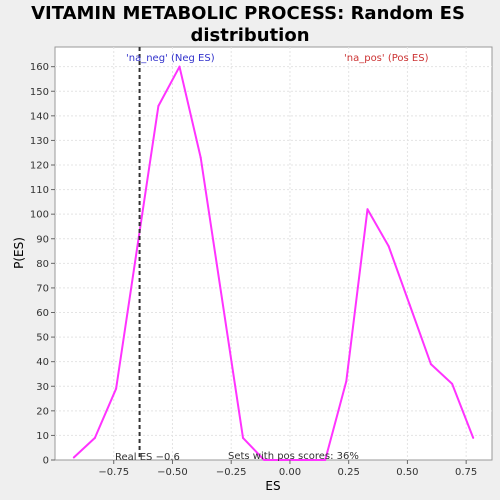  Describe the element at coordinates (249, 35) in the screenshot. I see `chart-title-line-2: distribution` at that location.